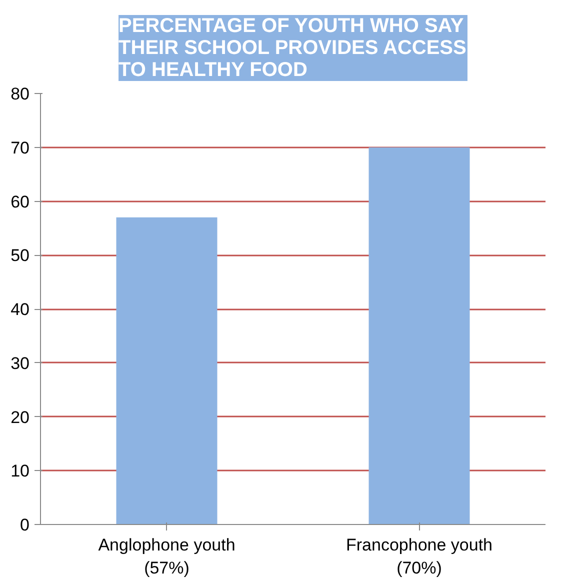  What do you see at coordinates (20, 202) in the screenshot?
I see `y-tick-label: 60` at bounding box center [20, 202].